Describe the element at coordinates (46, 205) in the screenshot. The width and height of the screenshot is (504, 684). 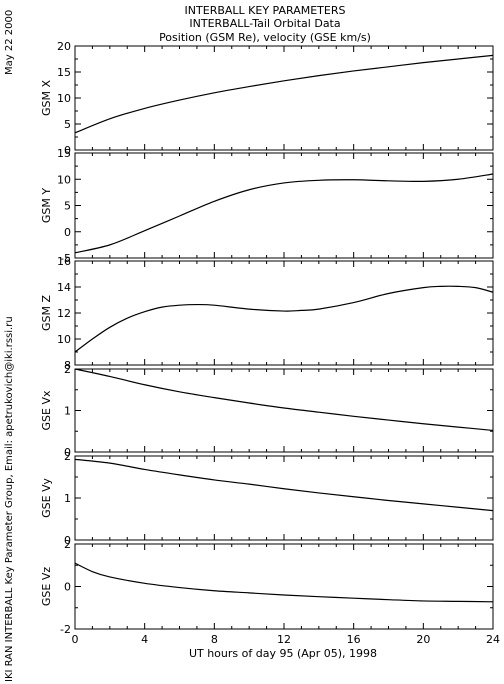
I see `y-axis-label: GSM Y` at that location.